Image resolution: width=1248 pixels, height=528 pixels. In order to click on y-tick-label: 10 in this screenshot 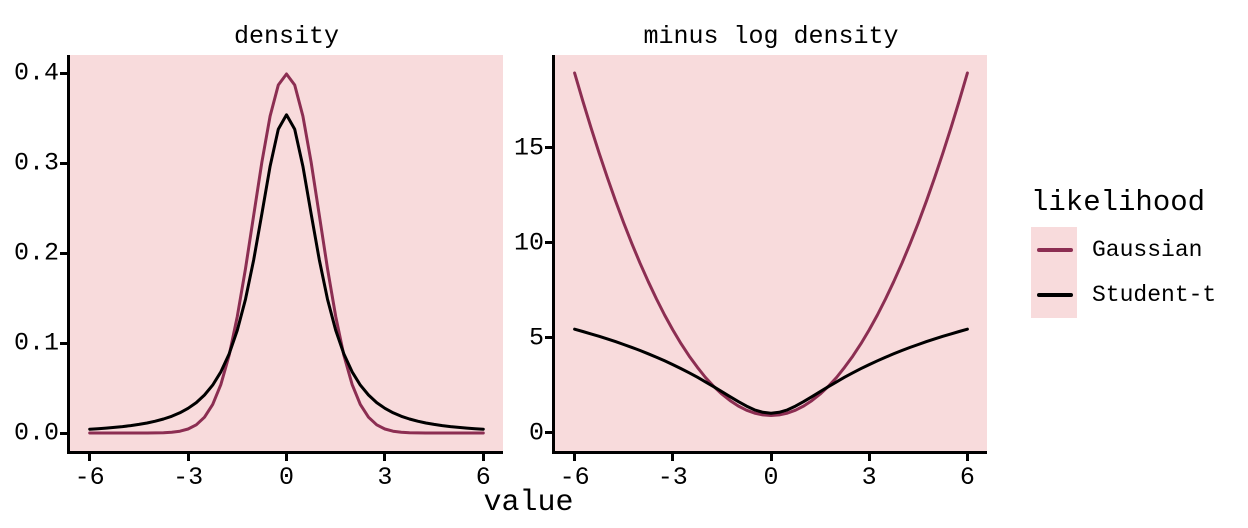, I will do `click(528, 243)`.